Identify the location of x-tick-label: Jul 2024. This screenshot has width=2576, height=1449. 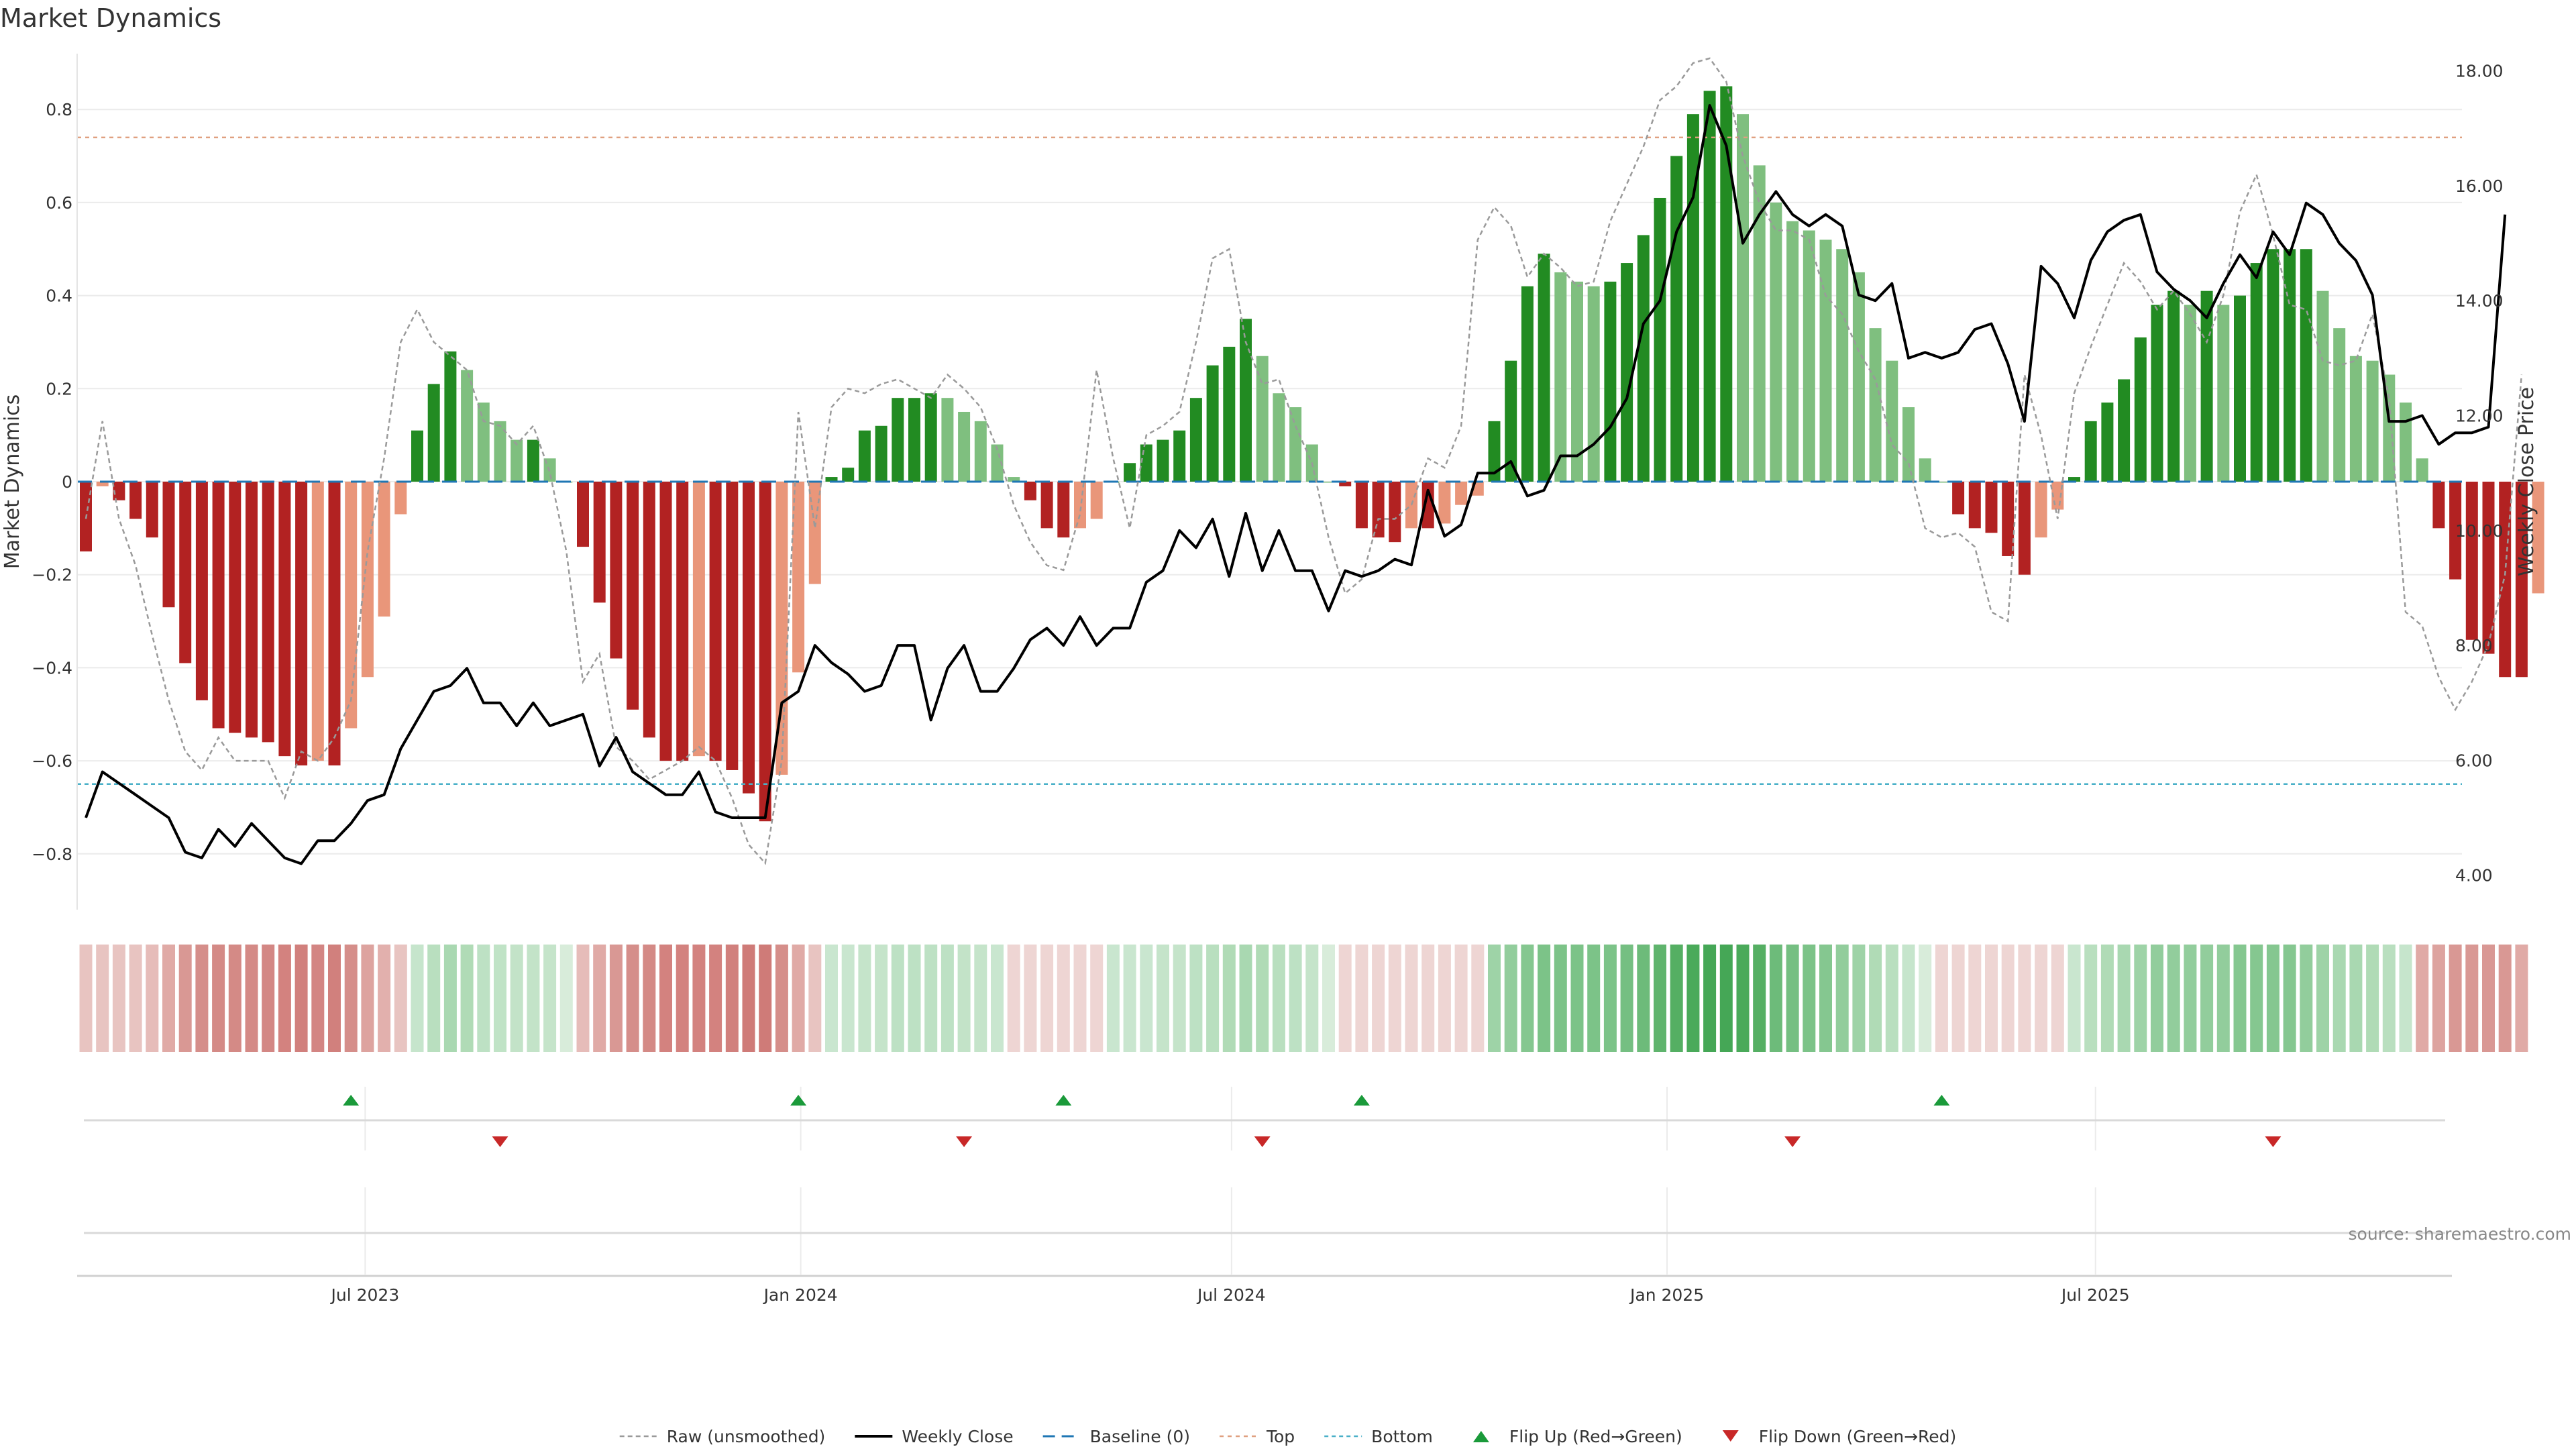
(1231, 1295).